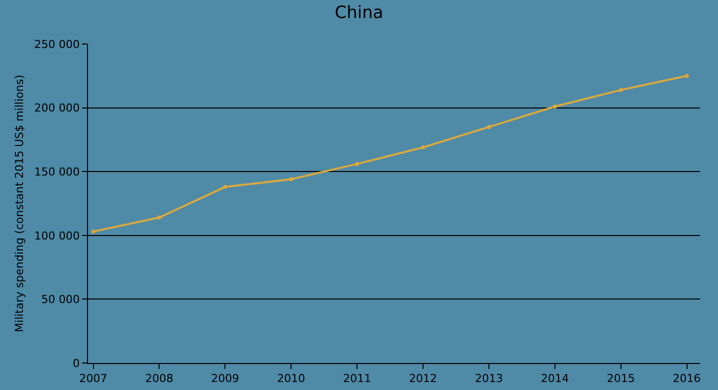 The image size is (718, 390). Describe the element at coordinates (57, 171) in the screenshot. I see `y-tick-label: 150 000` at that location.